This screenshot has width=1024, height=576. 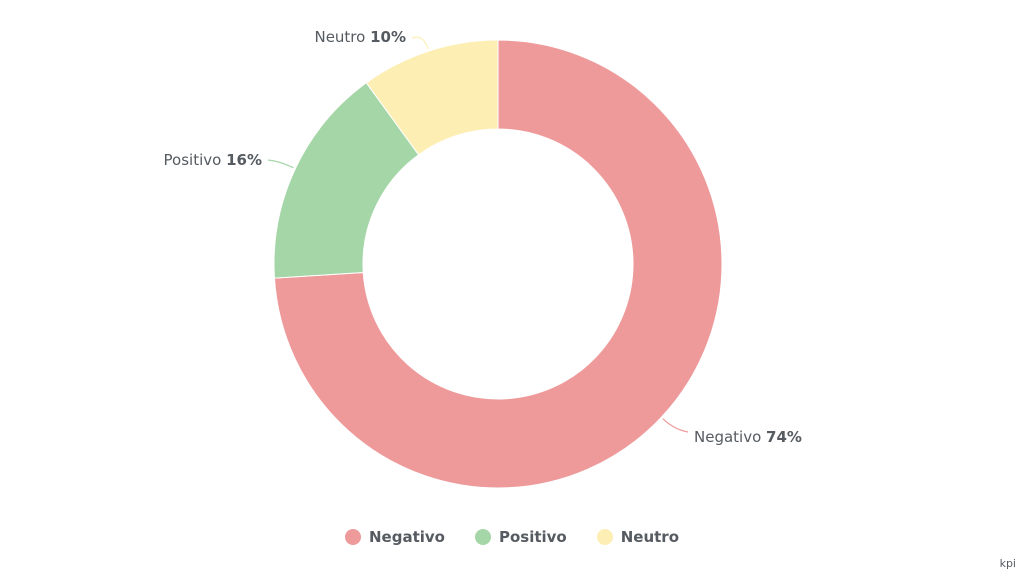 What do you see at coordinates (730, 437) in the screenshot?
I see `data-label-name: Negativo` at bounding box center [730, 437].